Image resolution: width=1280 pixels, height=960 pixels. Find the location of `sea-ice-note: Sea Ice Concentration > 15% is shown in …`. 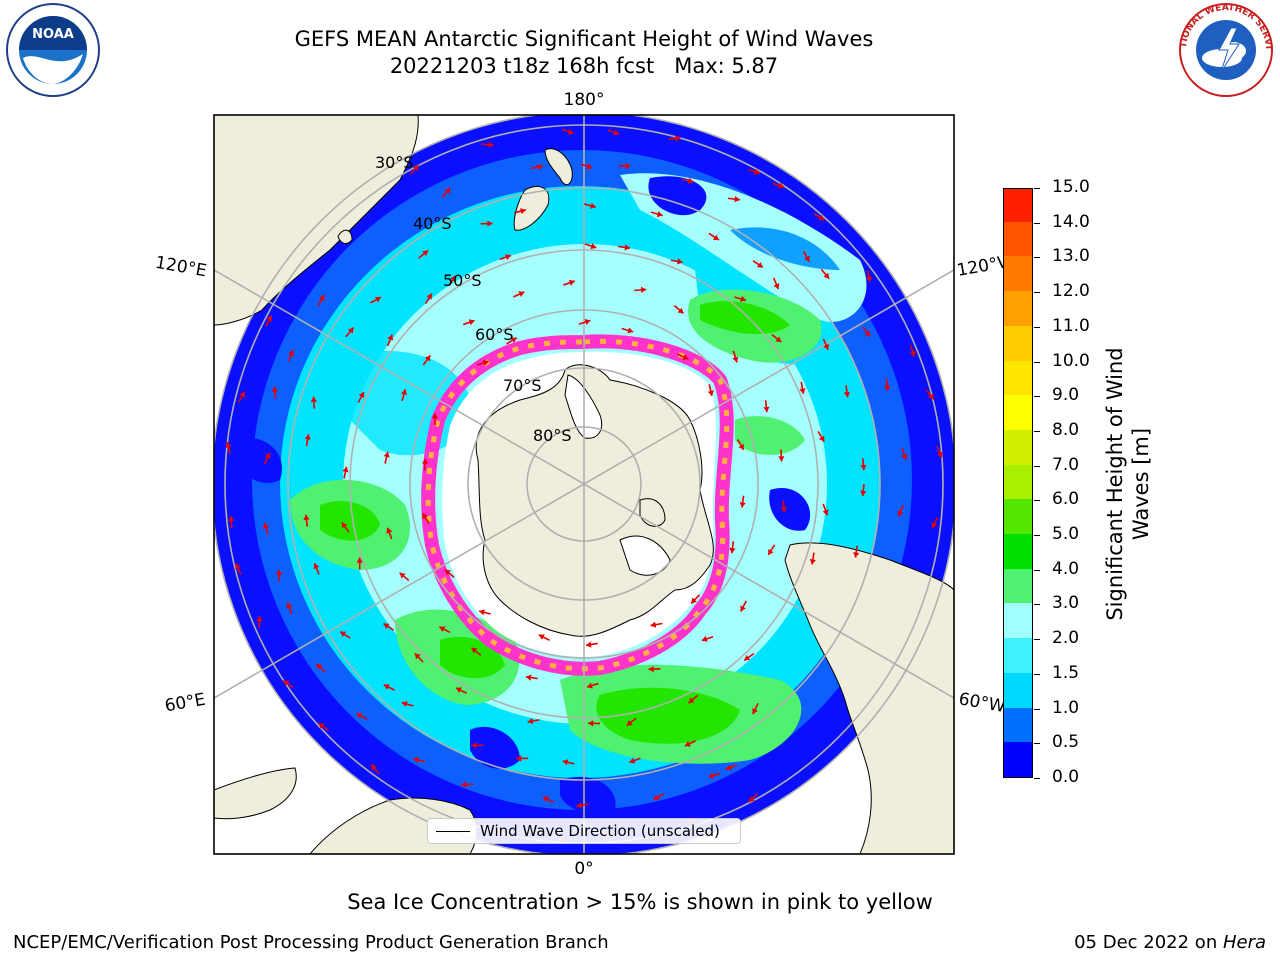

sea-ice-note: Sea Ice Concentration > 15% is shown in … is located at coordinates (640, 902).